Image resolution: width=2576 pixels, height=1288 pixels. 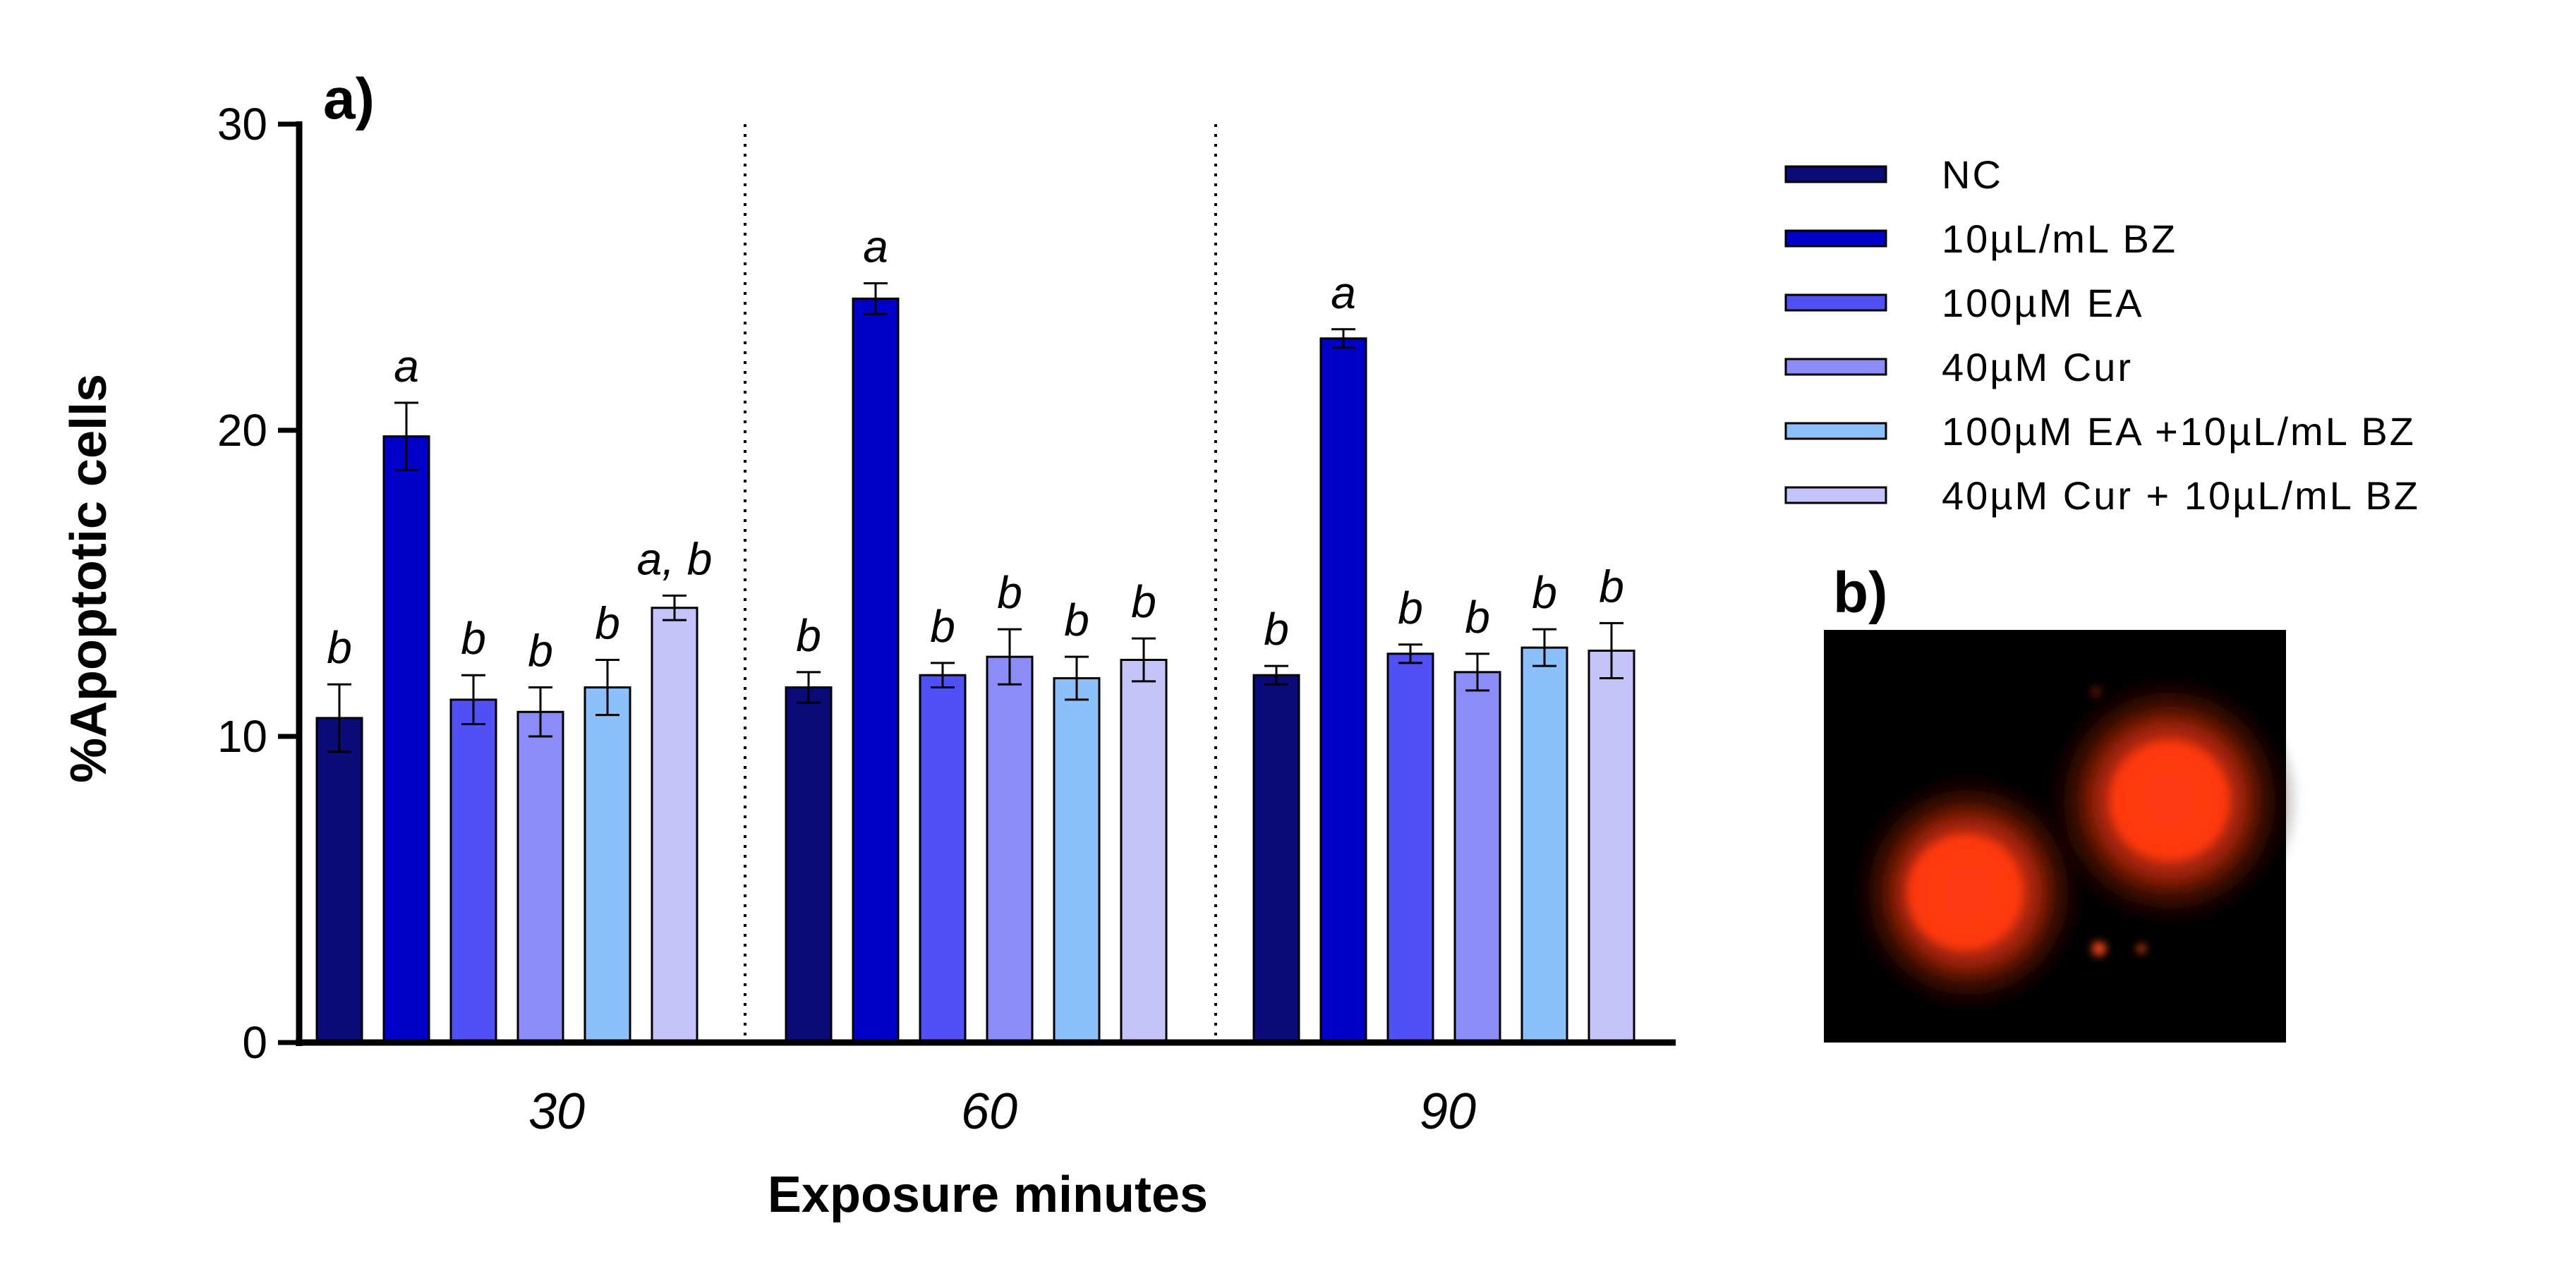 What do you see at coordinates (242, 736) in the screenshot?
I see `y-tick-label: 10` at bounding box center [242, 736].